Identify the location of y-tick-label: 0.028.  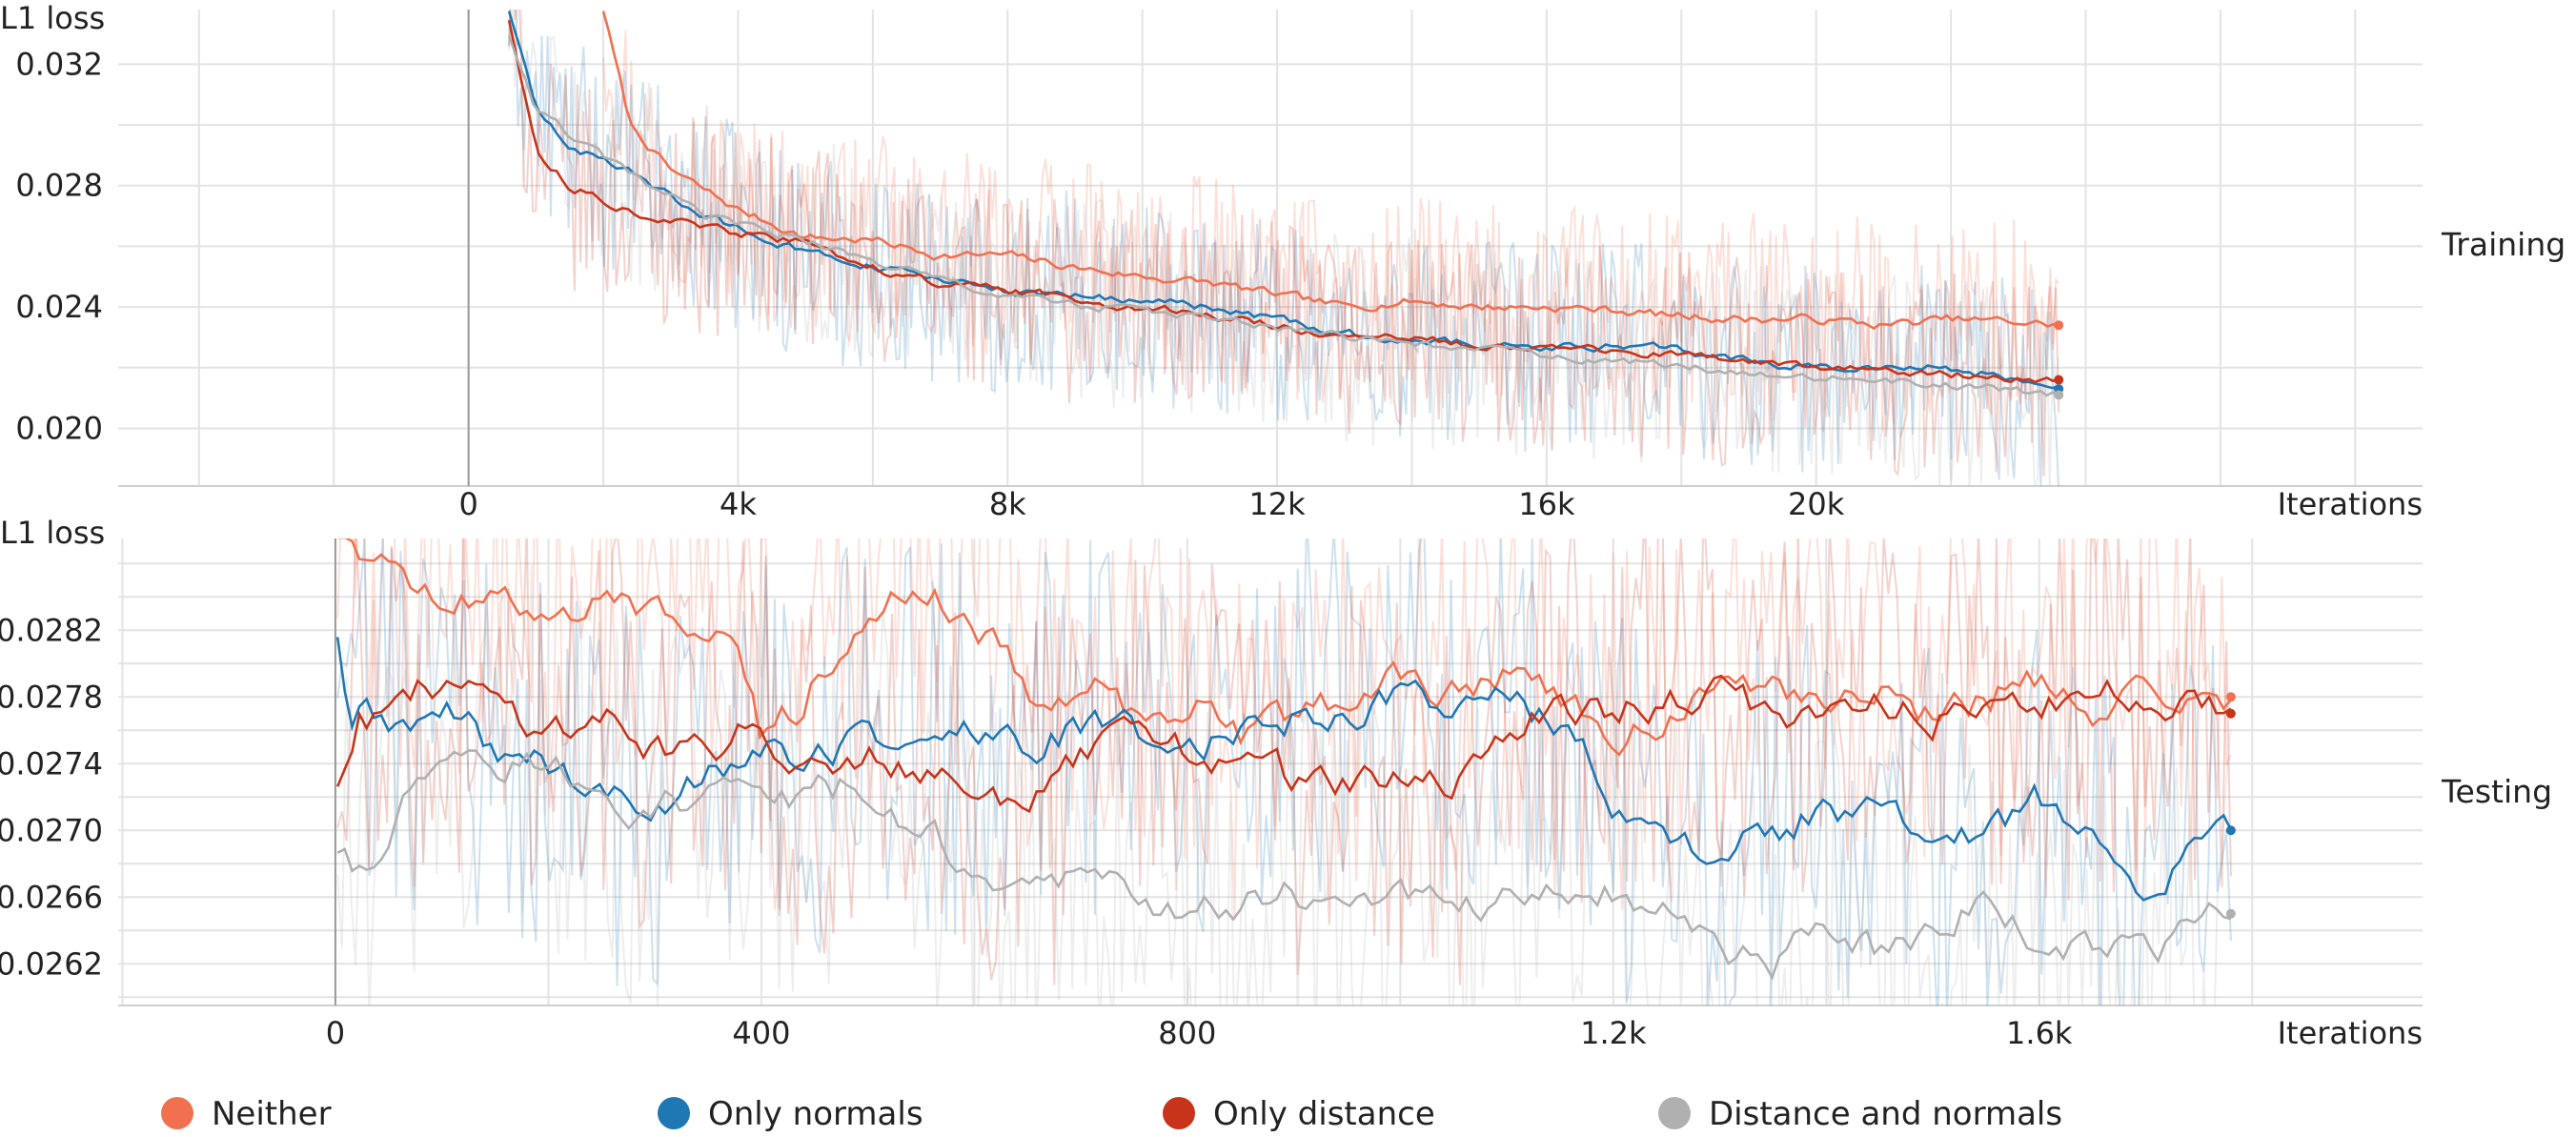
(59, 186).